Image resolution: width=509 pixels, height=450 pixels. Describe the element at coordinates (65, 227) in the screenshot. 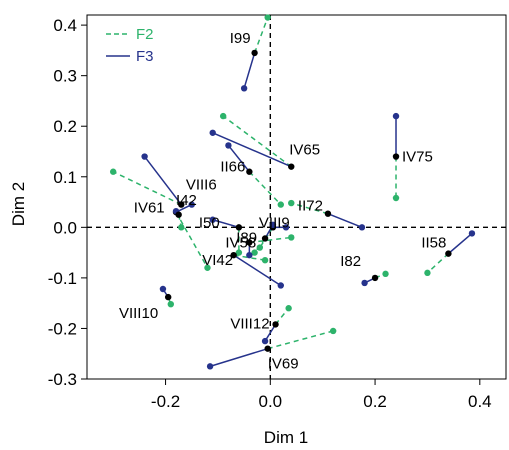

I see `y-tick-label: 0.0` at that location.